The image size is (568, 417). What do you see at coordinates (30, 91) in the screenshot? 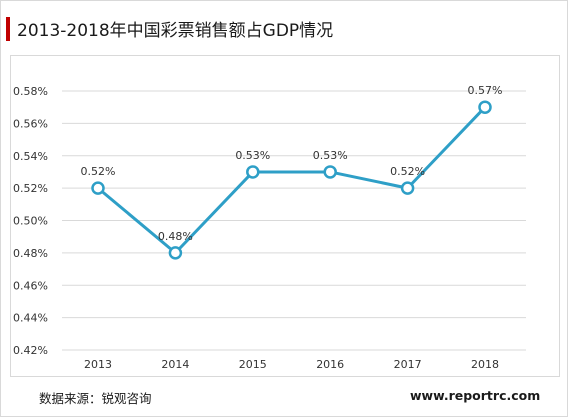
I see `y-tick-label: 0.58%` at bounding box center [30, 91].